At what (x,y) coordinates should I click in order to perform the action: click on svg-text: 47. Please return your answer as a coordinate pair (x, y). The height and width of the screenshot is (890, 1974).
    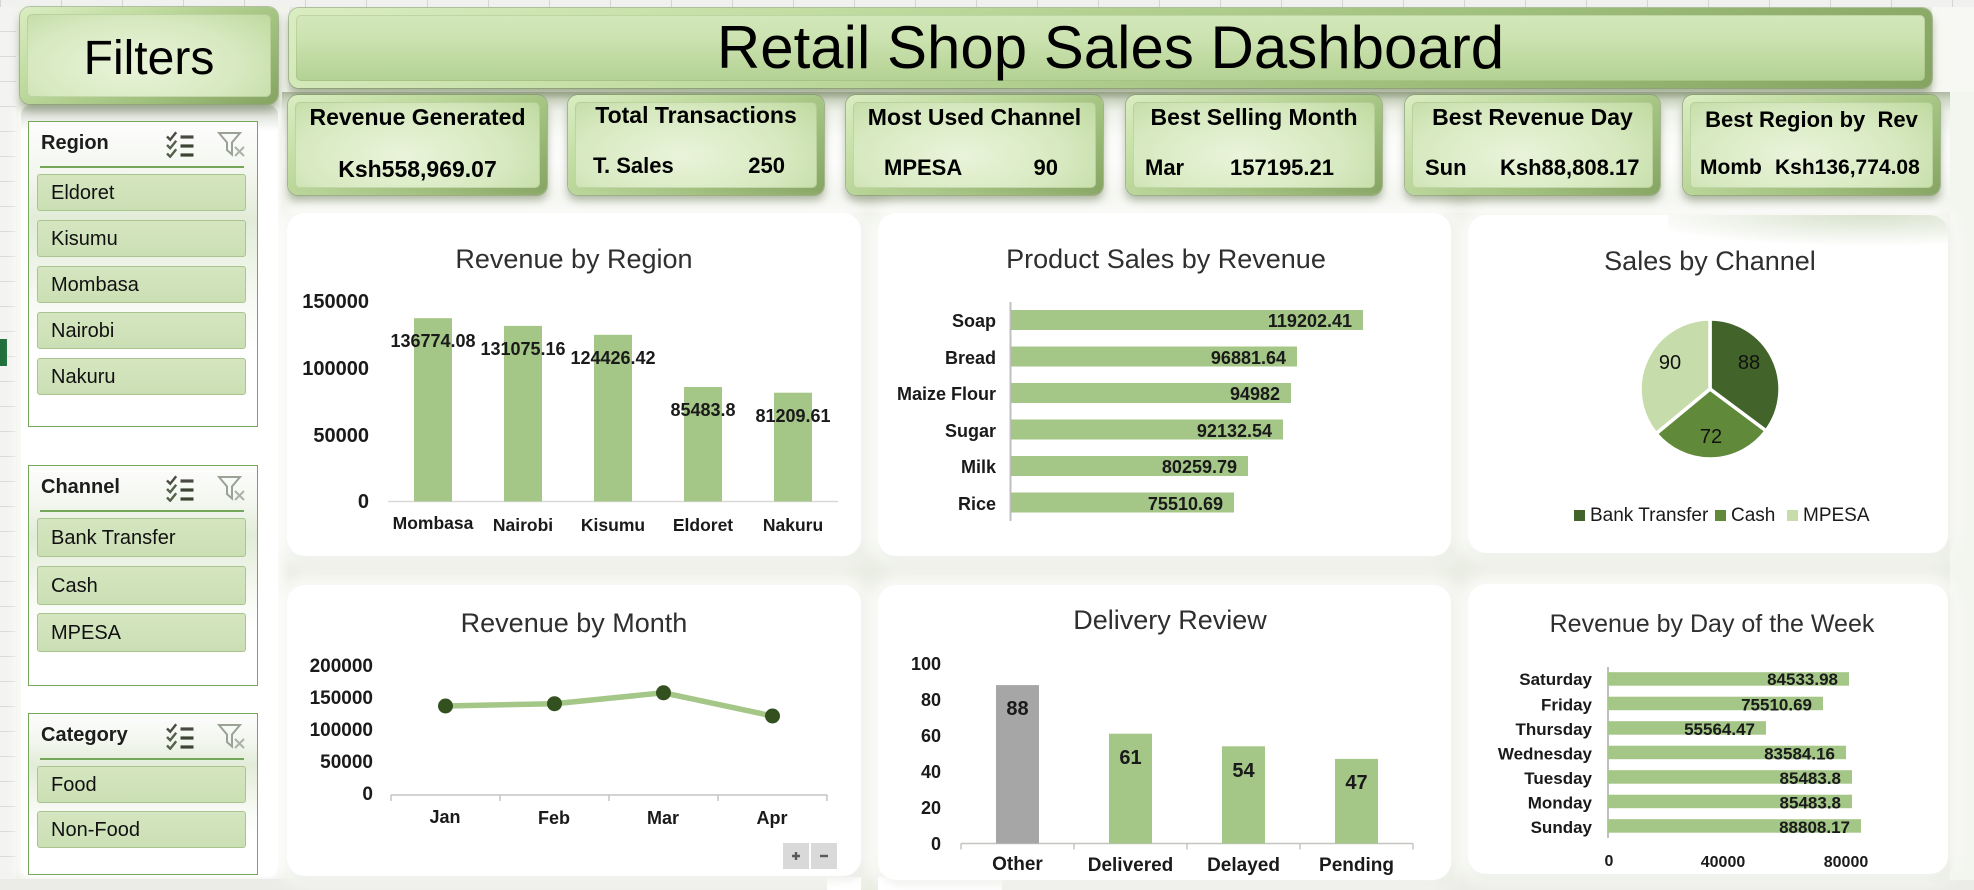
    Looking at the image, I should click on (1356, 783).